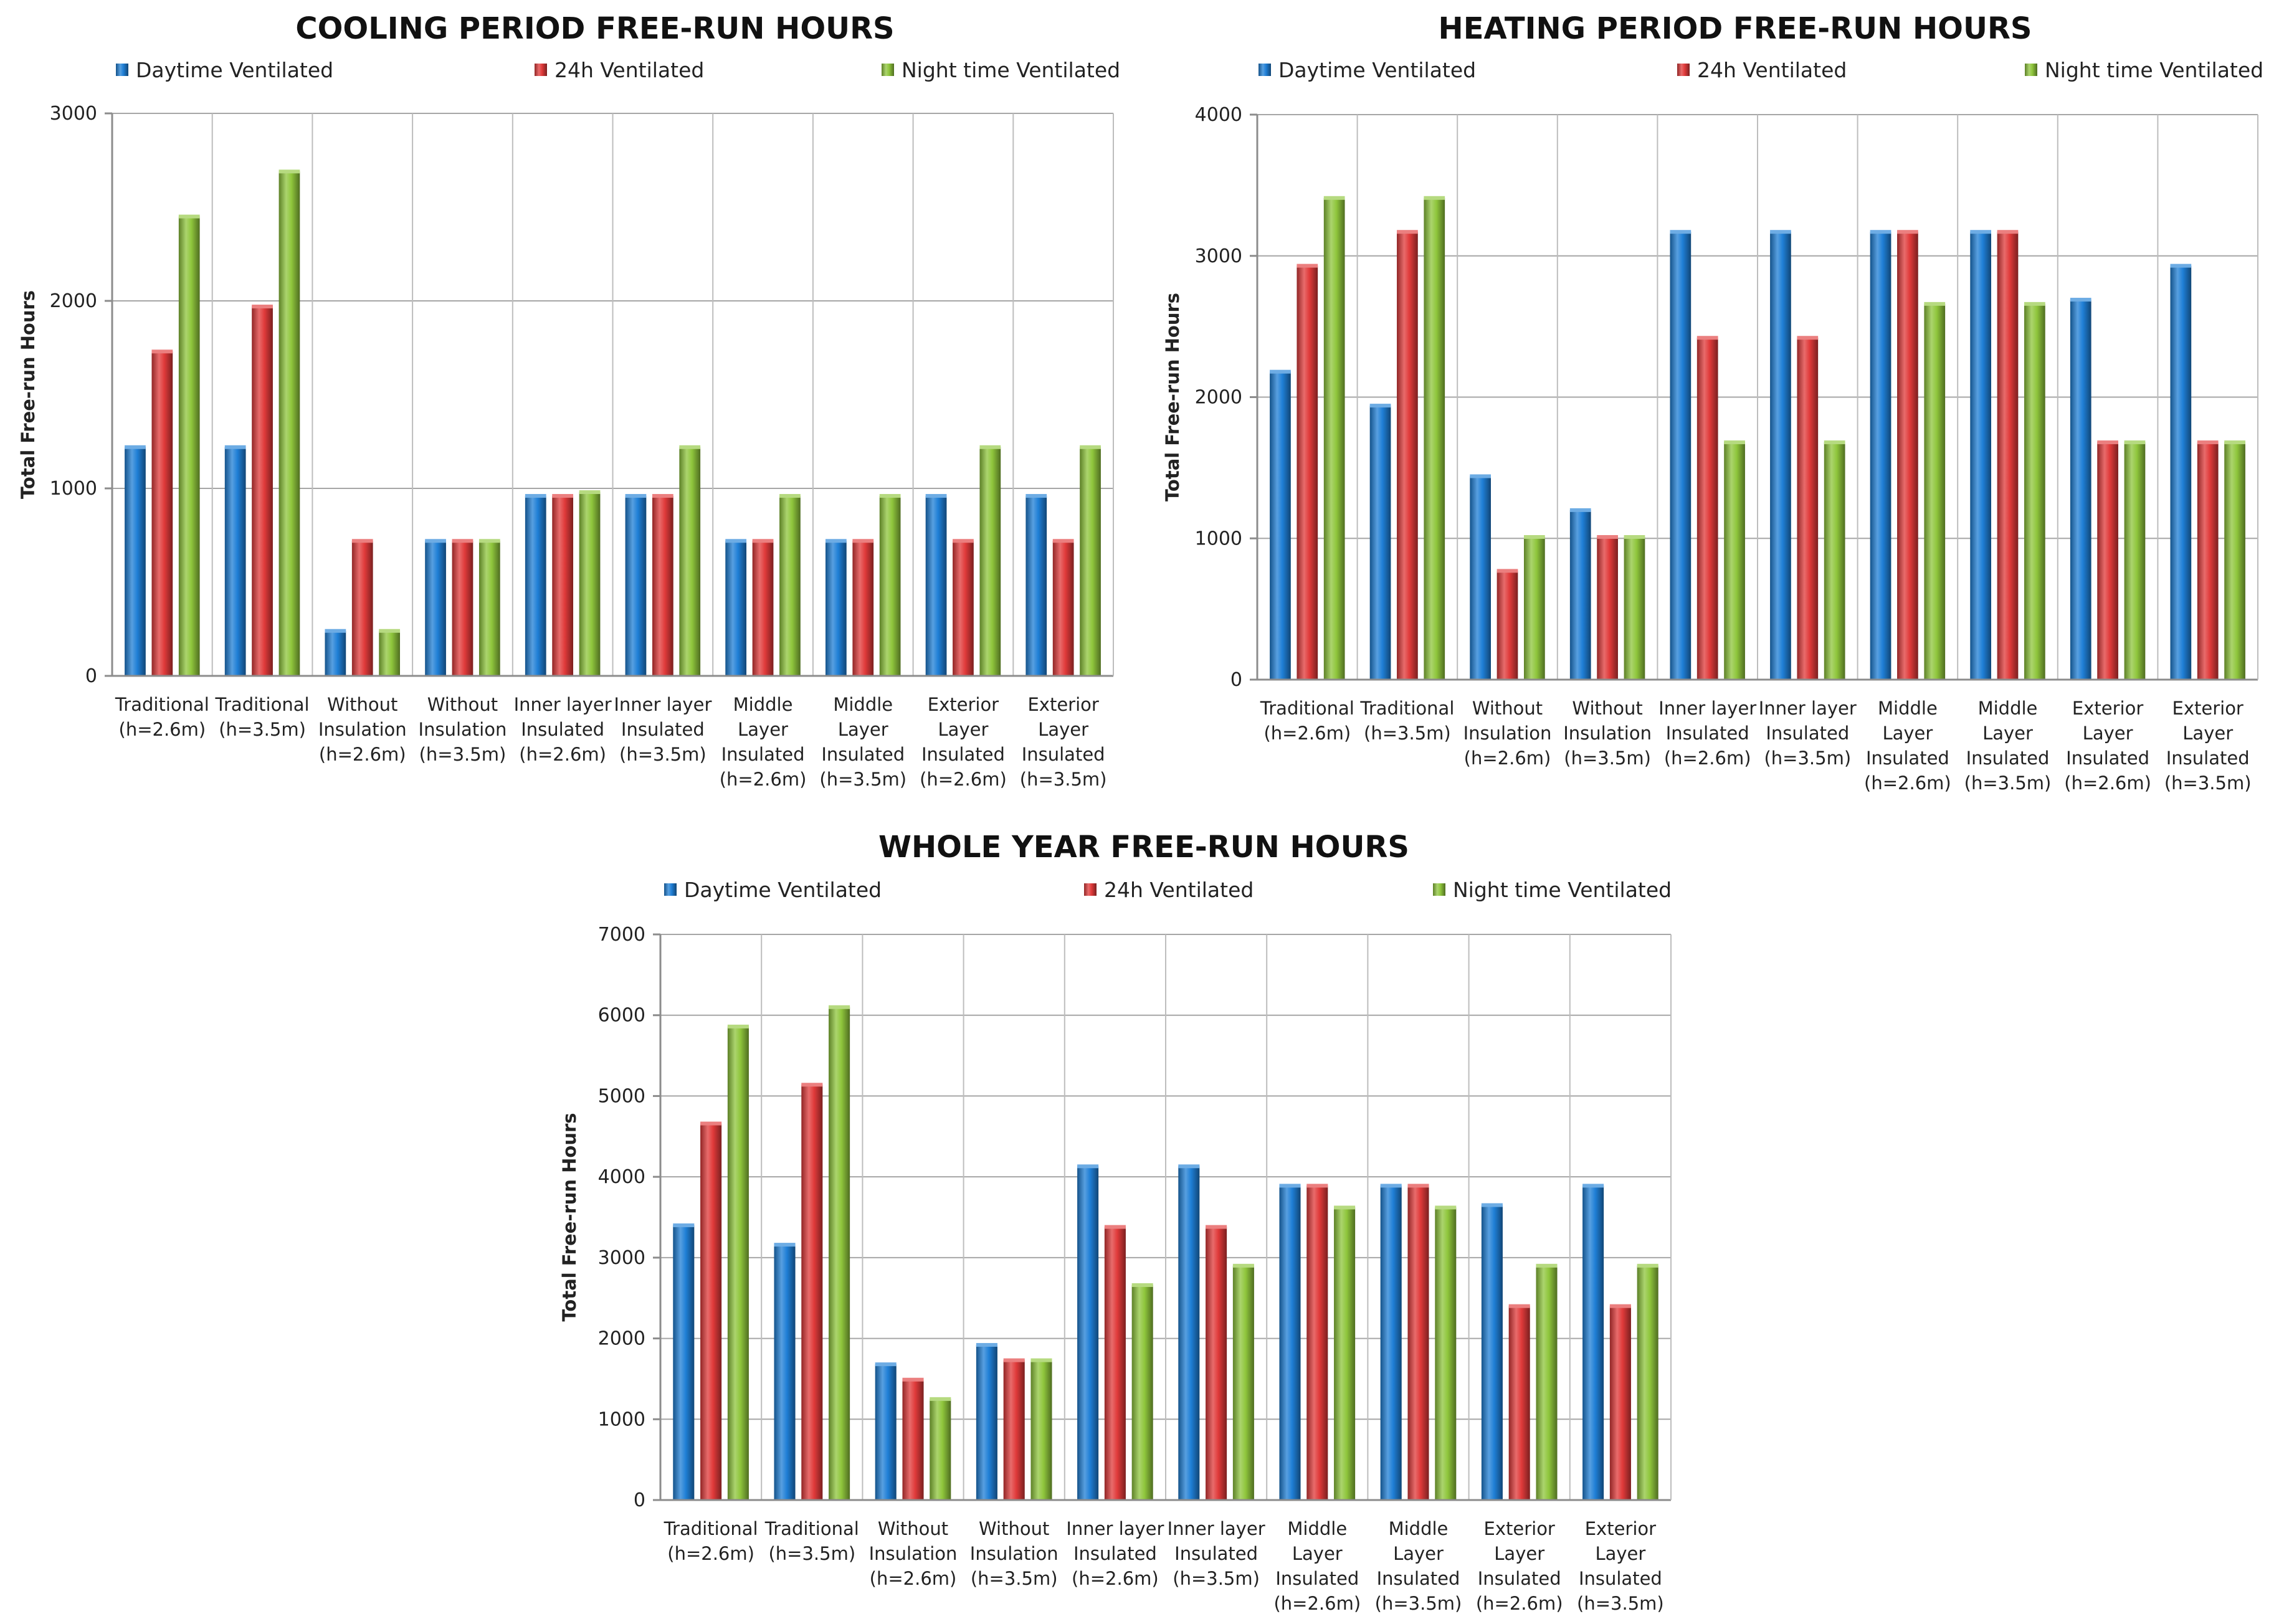 This screenshot has width=2284, height=1624. What do you see at coordinates (1218, 398) in the screenshot?
I see `y-tick-label: 2000` at bounding box center [1218, 398].